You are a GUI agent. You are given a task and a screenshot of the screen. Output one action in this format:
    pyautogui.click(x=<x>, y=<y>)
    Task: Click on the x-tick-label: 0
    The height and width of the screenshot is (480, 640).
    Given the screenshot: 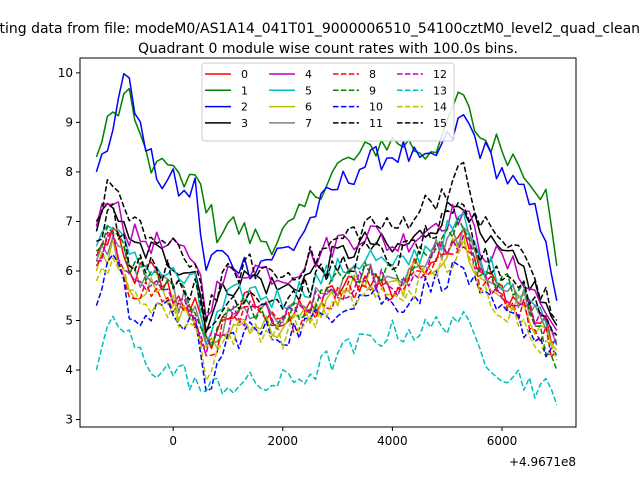 What is the action you would take?
    pyautogui.click(x=173, y=441)
    